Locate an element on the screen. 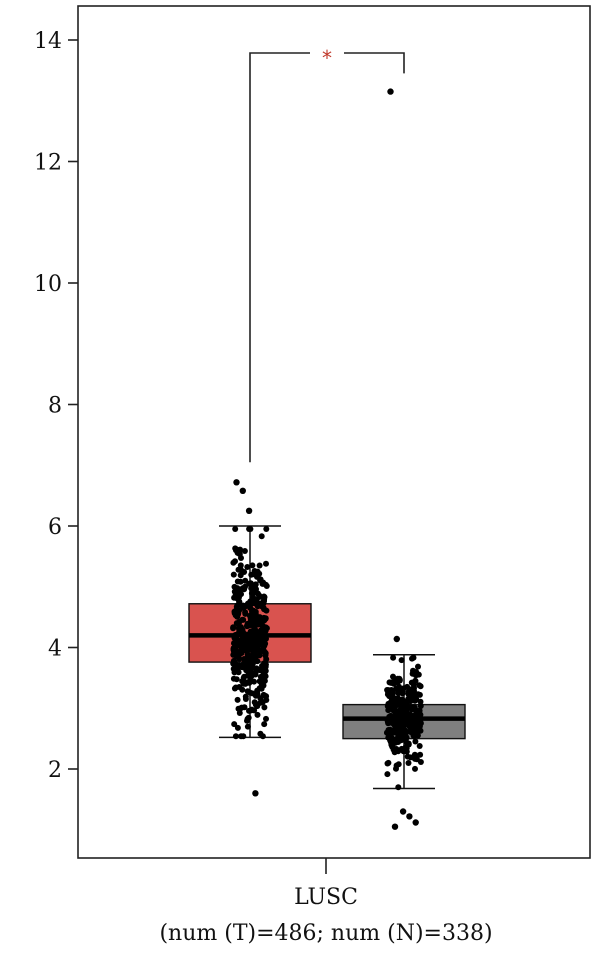 This screenshot has width=600, height=966. jitter-points-N is located at coordinates (404, 459).